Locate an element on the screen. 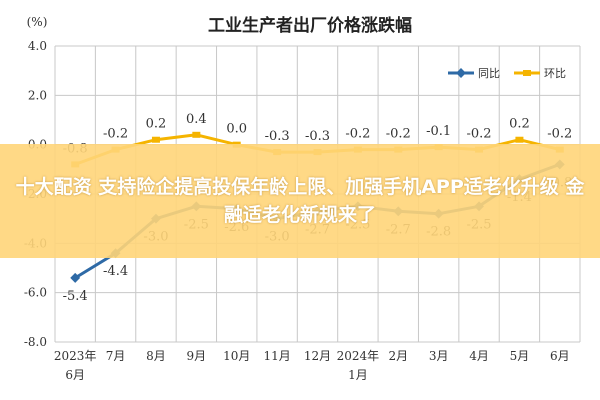 The image size is (600, 400). y-unit-label: (%) is located at coordinates (37, 22).